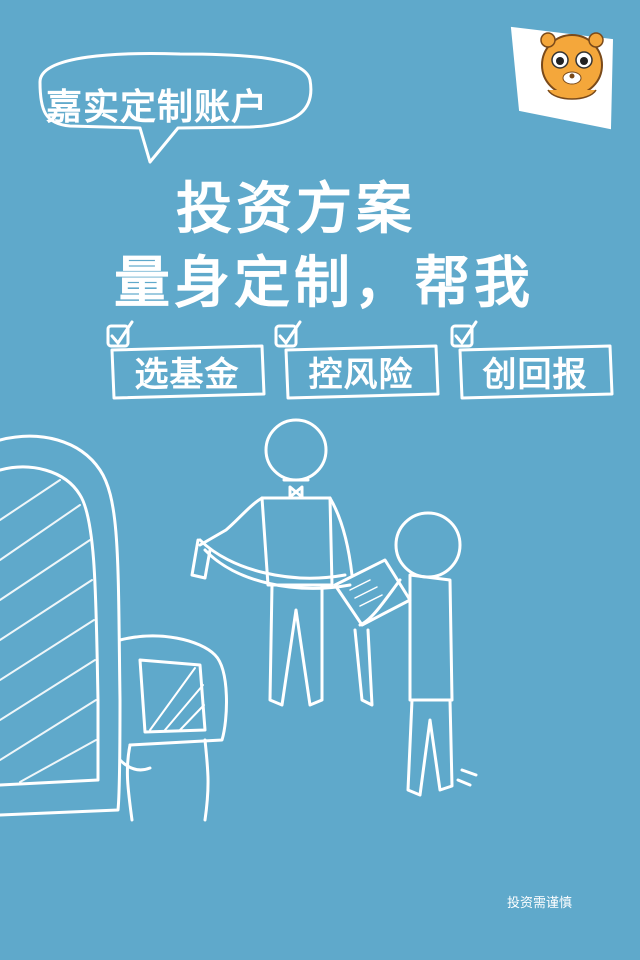 The image size is (640, 960). Describe the element at coordinates (324, 283) in the screenshot. I see `headline-line-2: 量身定制，帮我` at that location.